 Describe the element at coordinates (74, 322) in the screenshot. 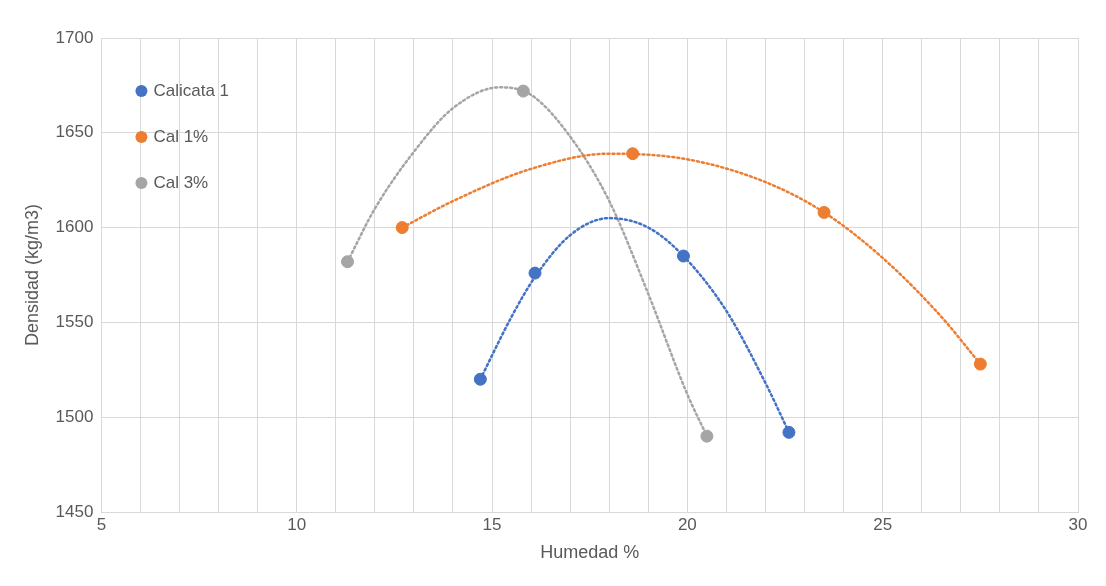

I see `y-tick-label: 1550` at that location.